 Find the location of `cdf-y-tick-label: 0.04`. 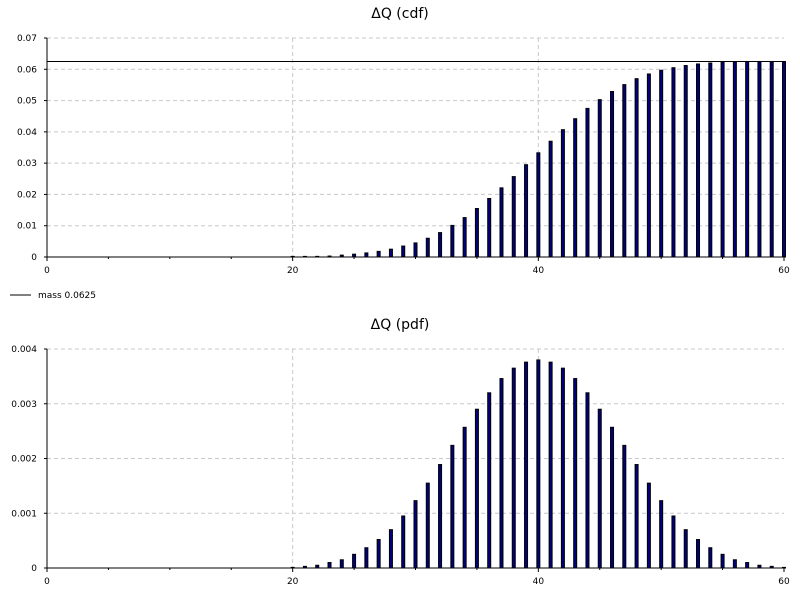

cdf-y-tick-label: 0.04 is located at coordinates (27, 133).